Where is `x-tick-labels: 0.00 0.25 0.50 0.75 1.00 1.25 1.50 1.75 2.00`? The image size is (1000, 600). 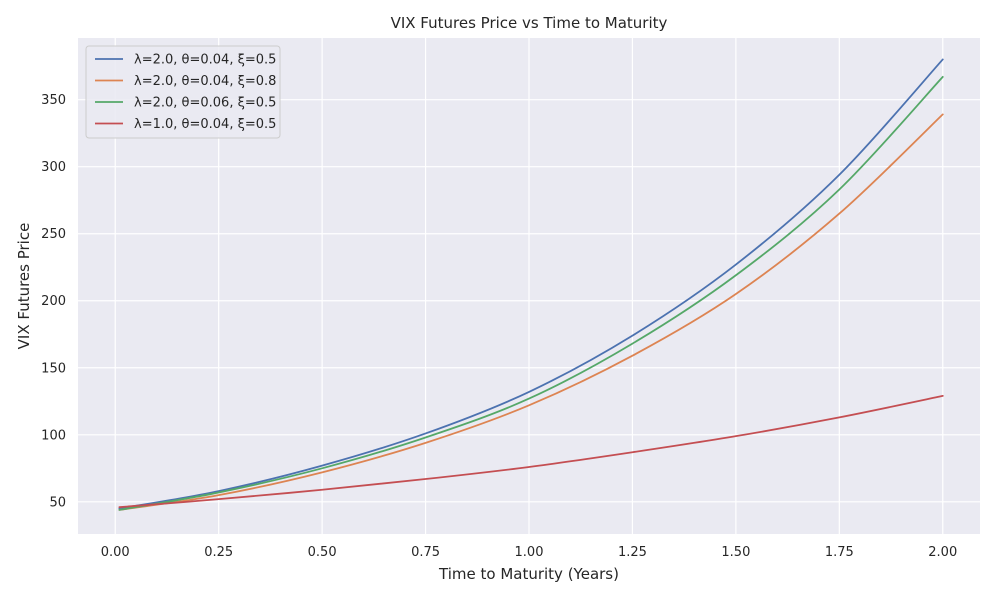 x-tick-labels: 0.00 0.25 0.50 0.75 1.00 1.25 1.50 1.75 2.00 is located at coordinates (529, 552).